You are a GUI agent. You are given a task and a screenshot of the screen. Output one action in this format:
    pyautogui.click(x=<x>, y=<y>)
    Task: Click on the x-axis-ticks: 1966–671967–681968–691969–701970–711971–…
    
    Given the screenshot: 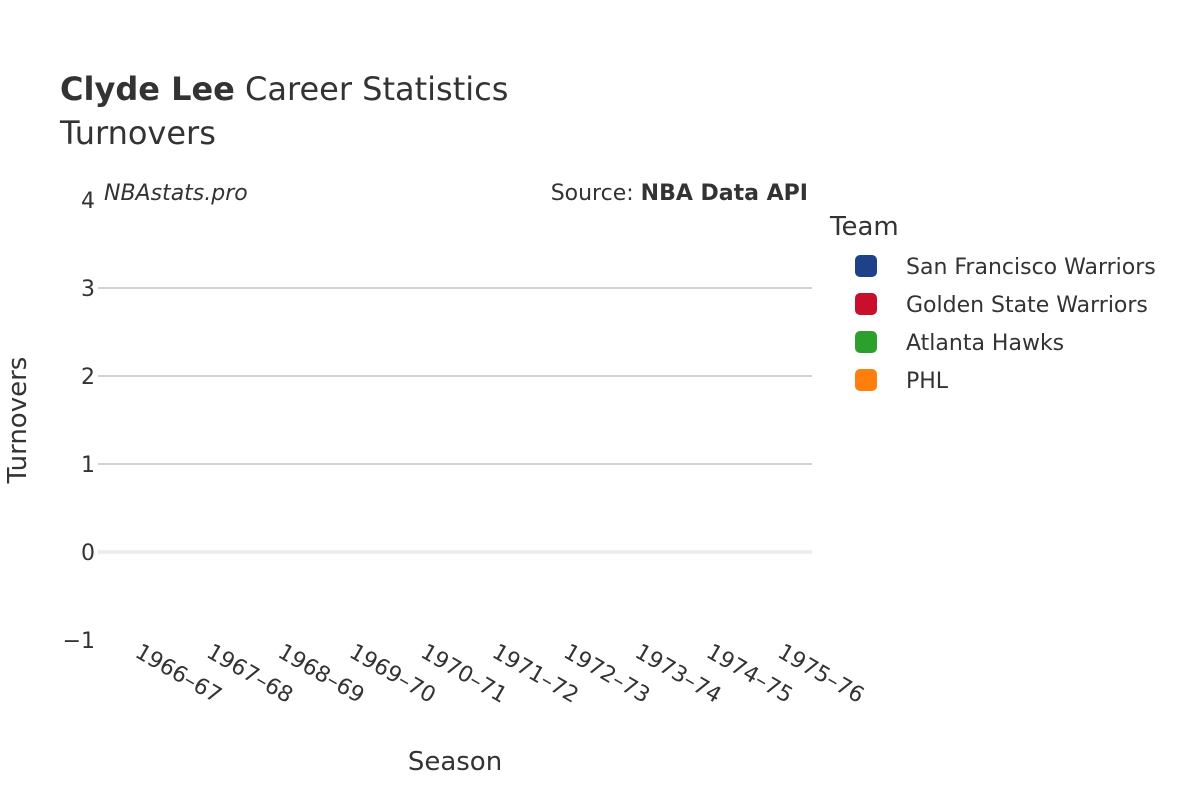 What is the action you would take?
    pyautogui.click(x=499, y=674)
    